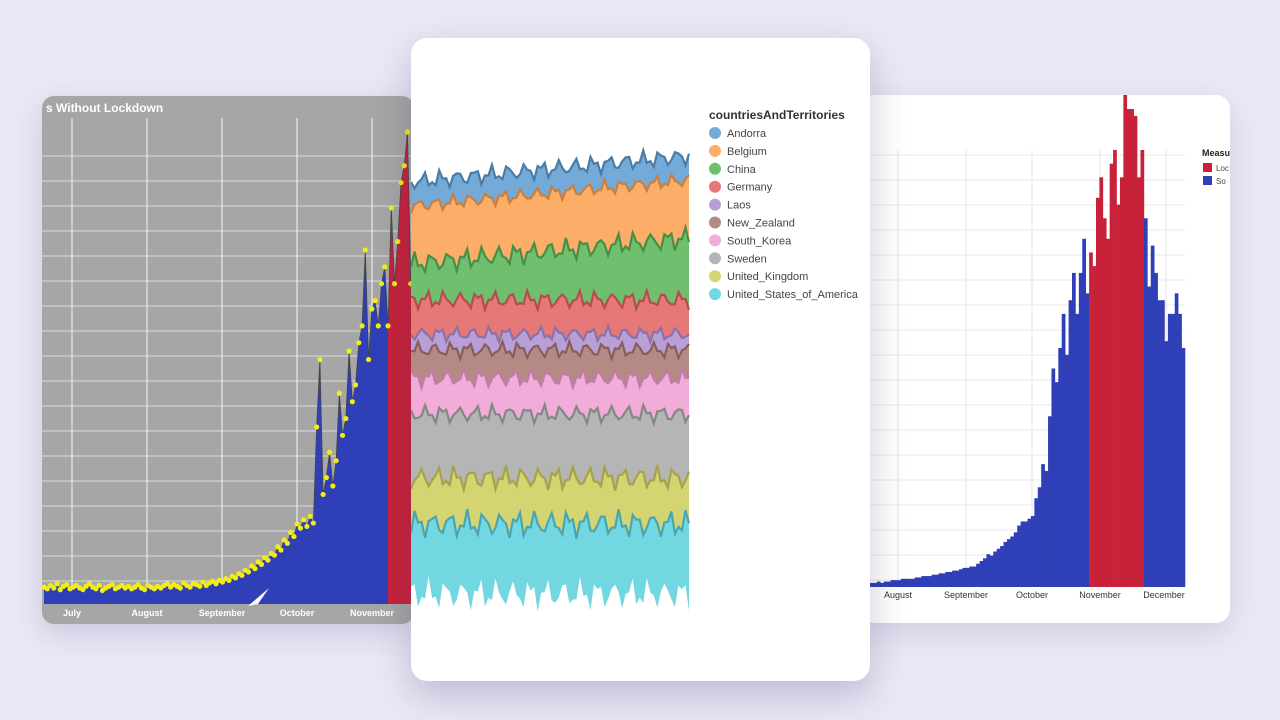  I want to click on stream-layer-united-kingdom, so click(550, 502).